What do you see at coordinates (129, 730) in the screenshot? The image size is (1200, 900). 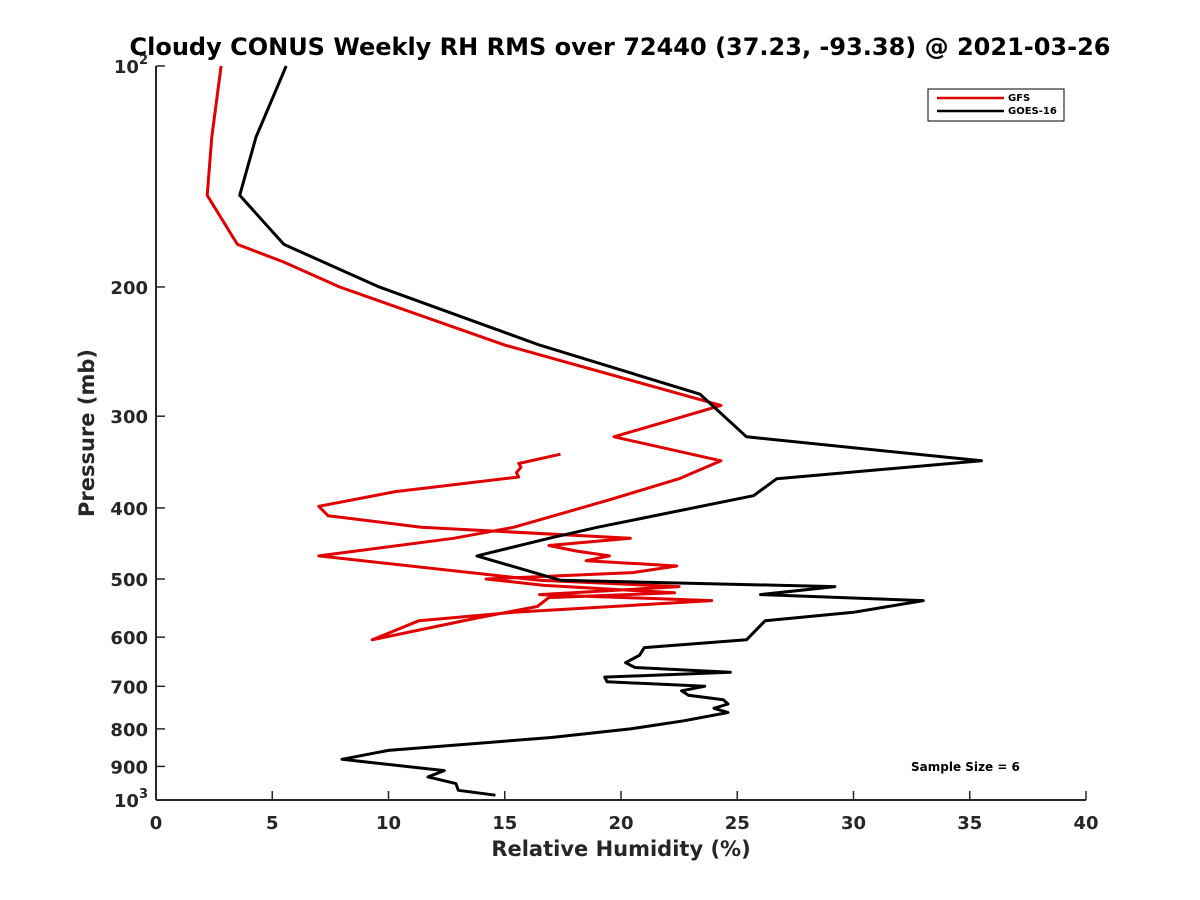 I see `y-tick-label: 800` at bounding box center [129, 730].